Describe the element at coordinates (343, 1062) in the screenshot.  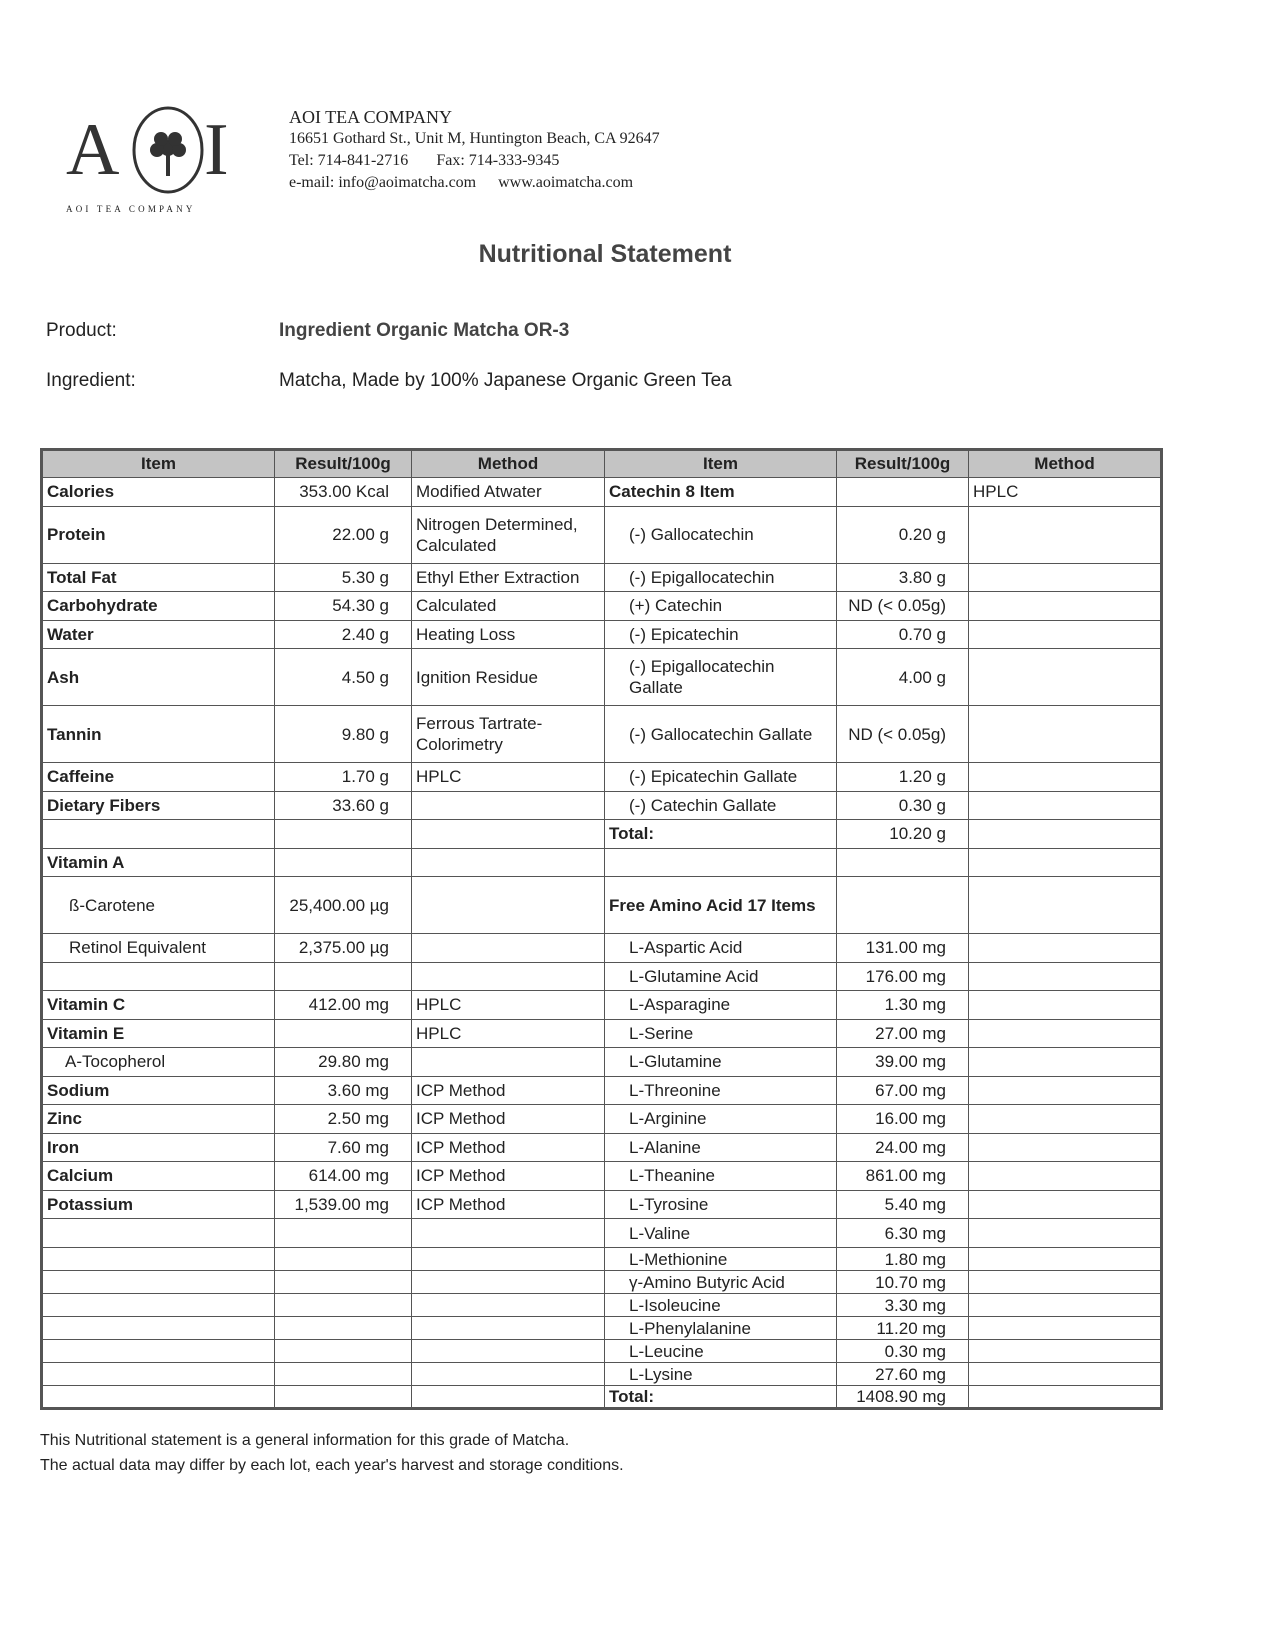
I see `table-cell: 29.80 mg` at that location.